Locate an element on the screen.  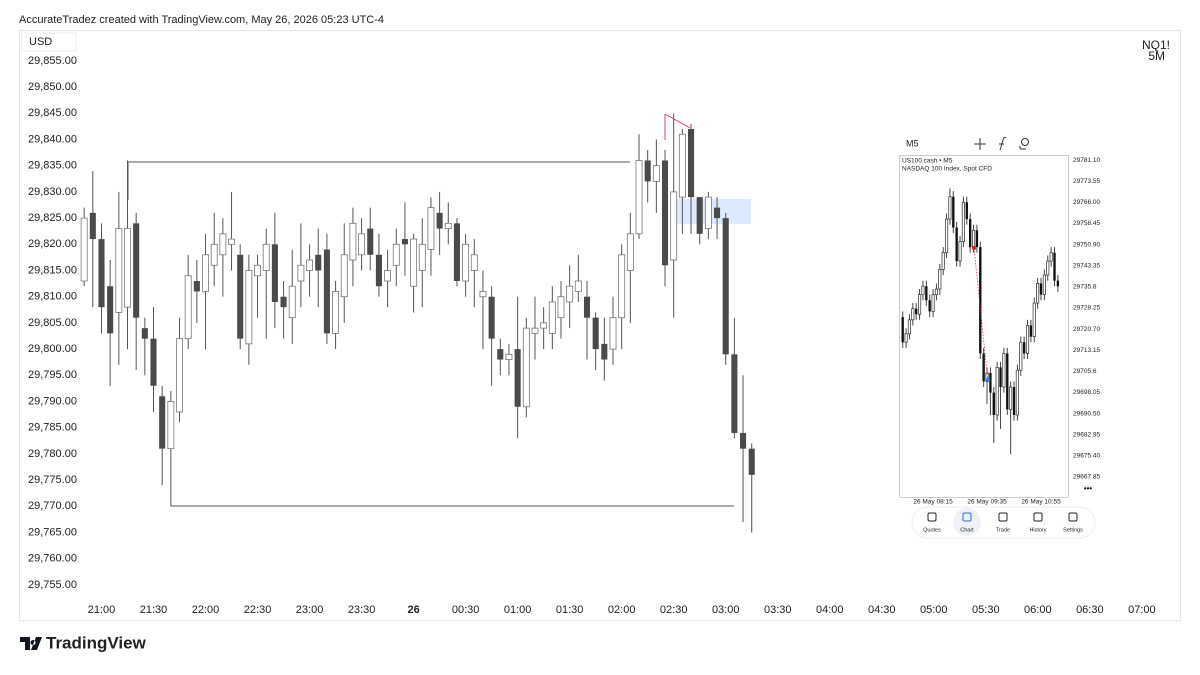
y-tick-label: 29,850.00 is located at coordinates (52, 87).